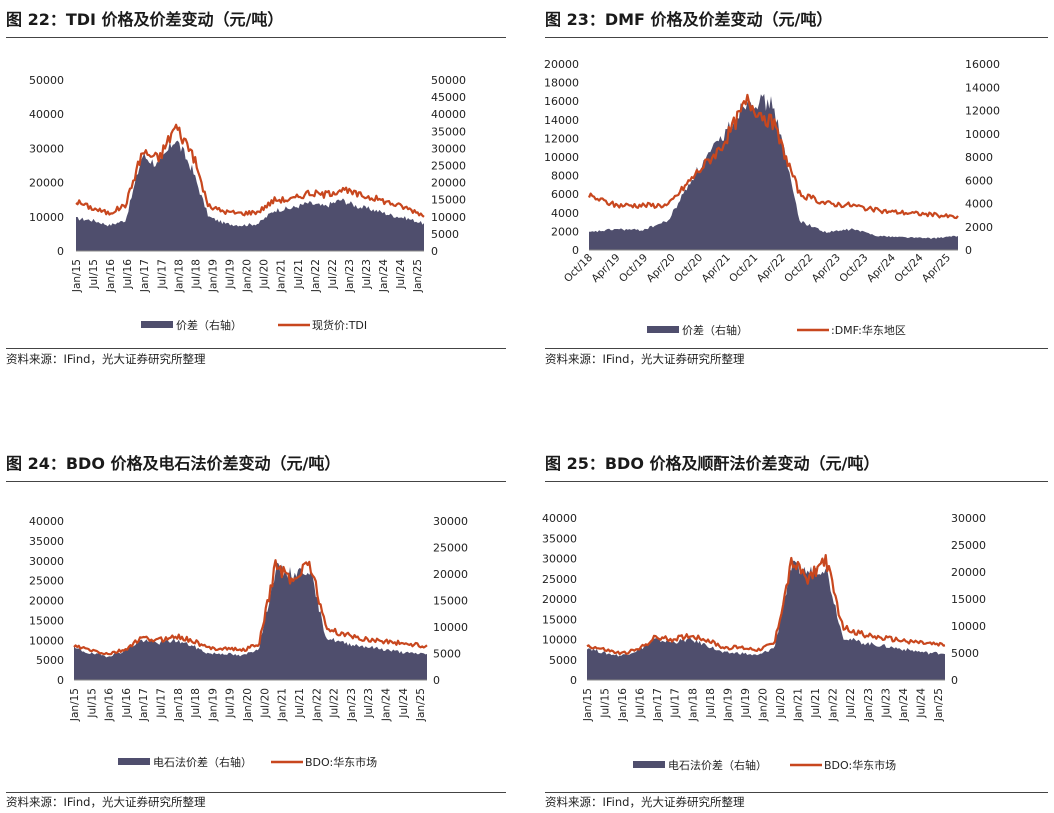 Image resolution: width=1054 pixels, height=813 pixels. Describe the element at coordinates (605, 268) in the screenshot. I see `x-tick-label: Apr/19` at that location.